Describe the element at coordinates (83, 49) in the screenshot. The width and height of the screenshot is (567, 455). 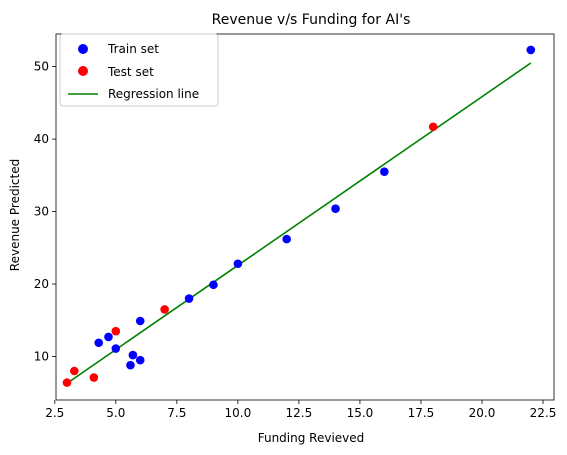
I see `legend-train-marker` at that location.